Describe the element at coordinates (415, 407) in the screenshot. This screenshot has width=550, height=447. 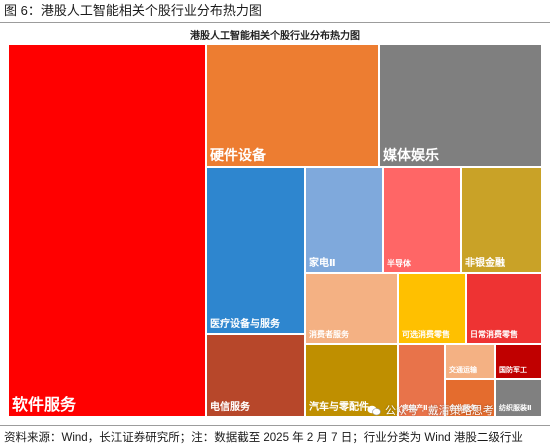
I see `treemap-label: 房地产Ⅱ` at that location.